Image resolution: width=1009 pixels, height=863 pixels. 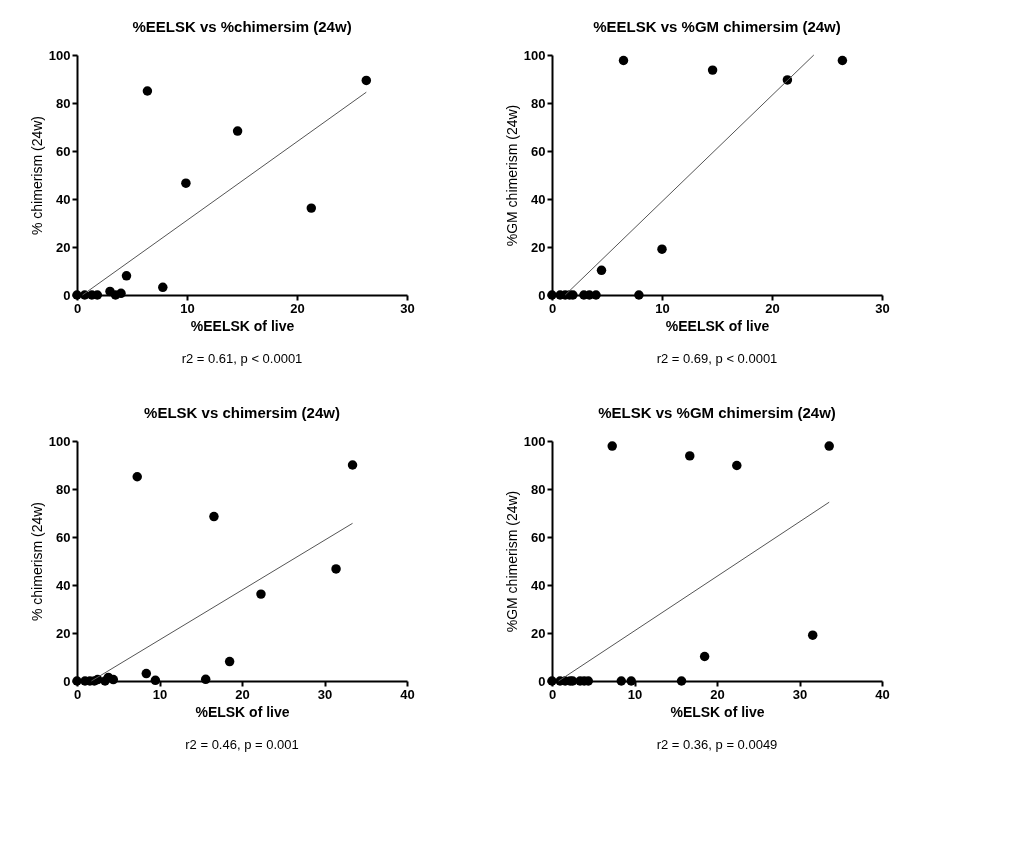 I want to click on chart-title: %ELSK vs chimersim (24w), so click(x=242, y=412).